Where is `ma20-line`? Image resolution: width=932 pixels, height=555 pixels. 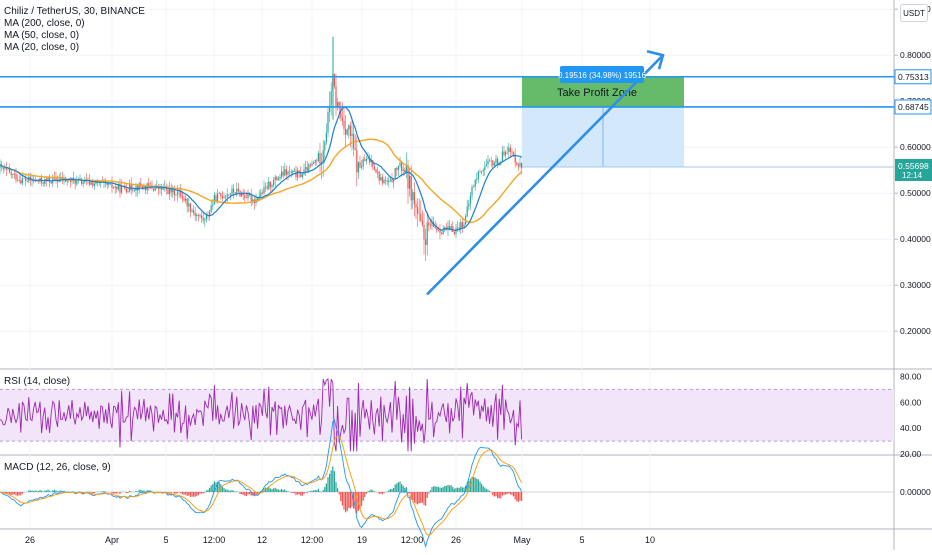 ma20-line is located at coordinates (261, 168).